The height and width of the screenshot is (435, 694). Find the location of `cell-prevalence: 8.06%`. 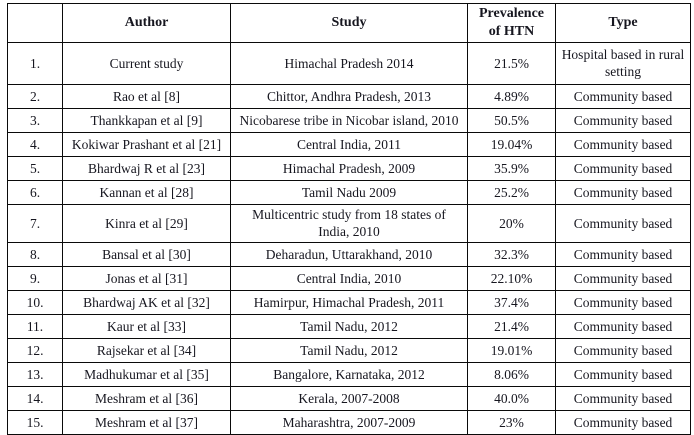

cell-prevalence: 8.06% is located at coordinates (511, 374).